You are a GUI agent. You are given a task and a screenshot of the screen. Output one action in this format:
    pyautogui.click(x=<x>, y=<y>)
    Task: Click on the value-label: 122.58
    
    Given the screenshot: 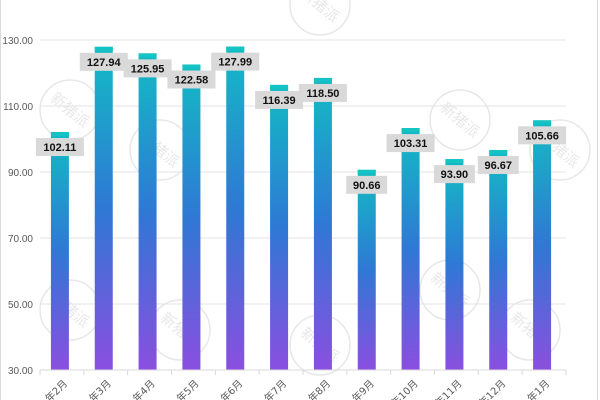 What is the action you would take?
    pyautogui.click(x=192, y=80)
    